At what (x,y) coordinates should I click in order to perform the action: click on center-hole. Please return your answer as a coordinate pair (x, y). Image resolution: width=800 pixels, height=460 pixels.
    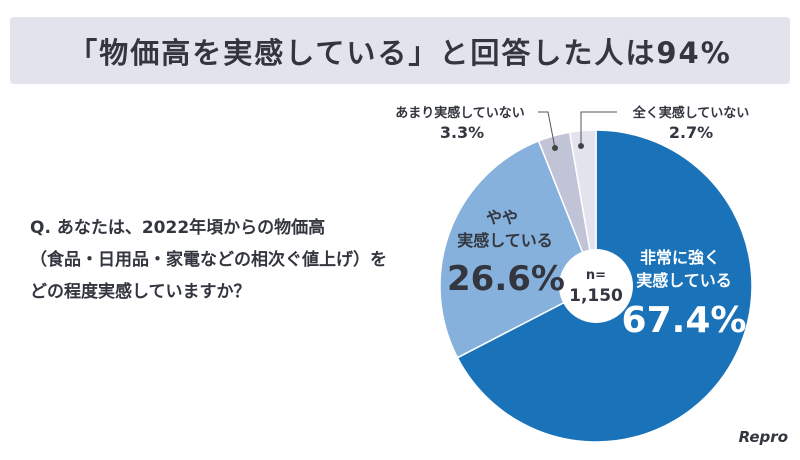
    Looking at the image, I should click on (596, 286).